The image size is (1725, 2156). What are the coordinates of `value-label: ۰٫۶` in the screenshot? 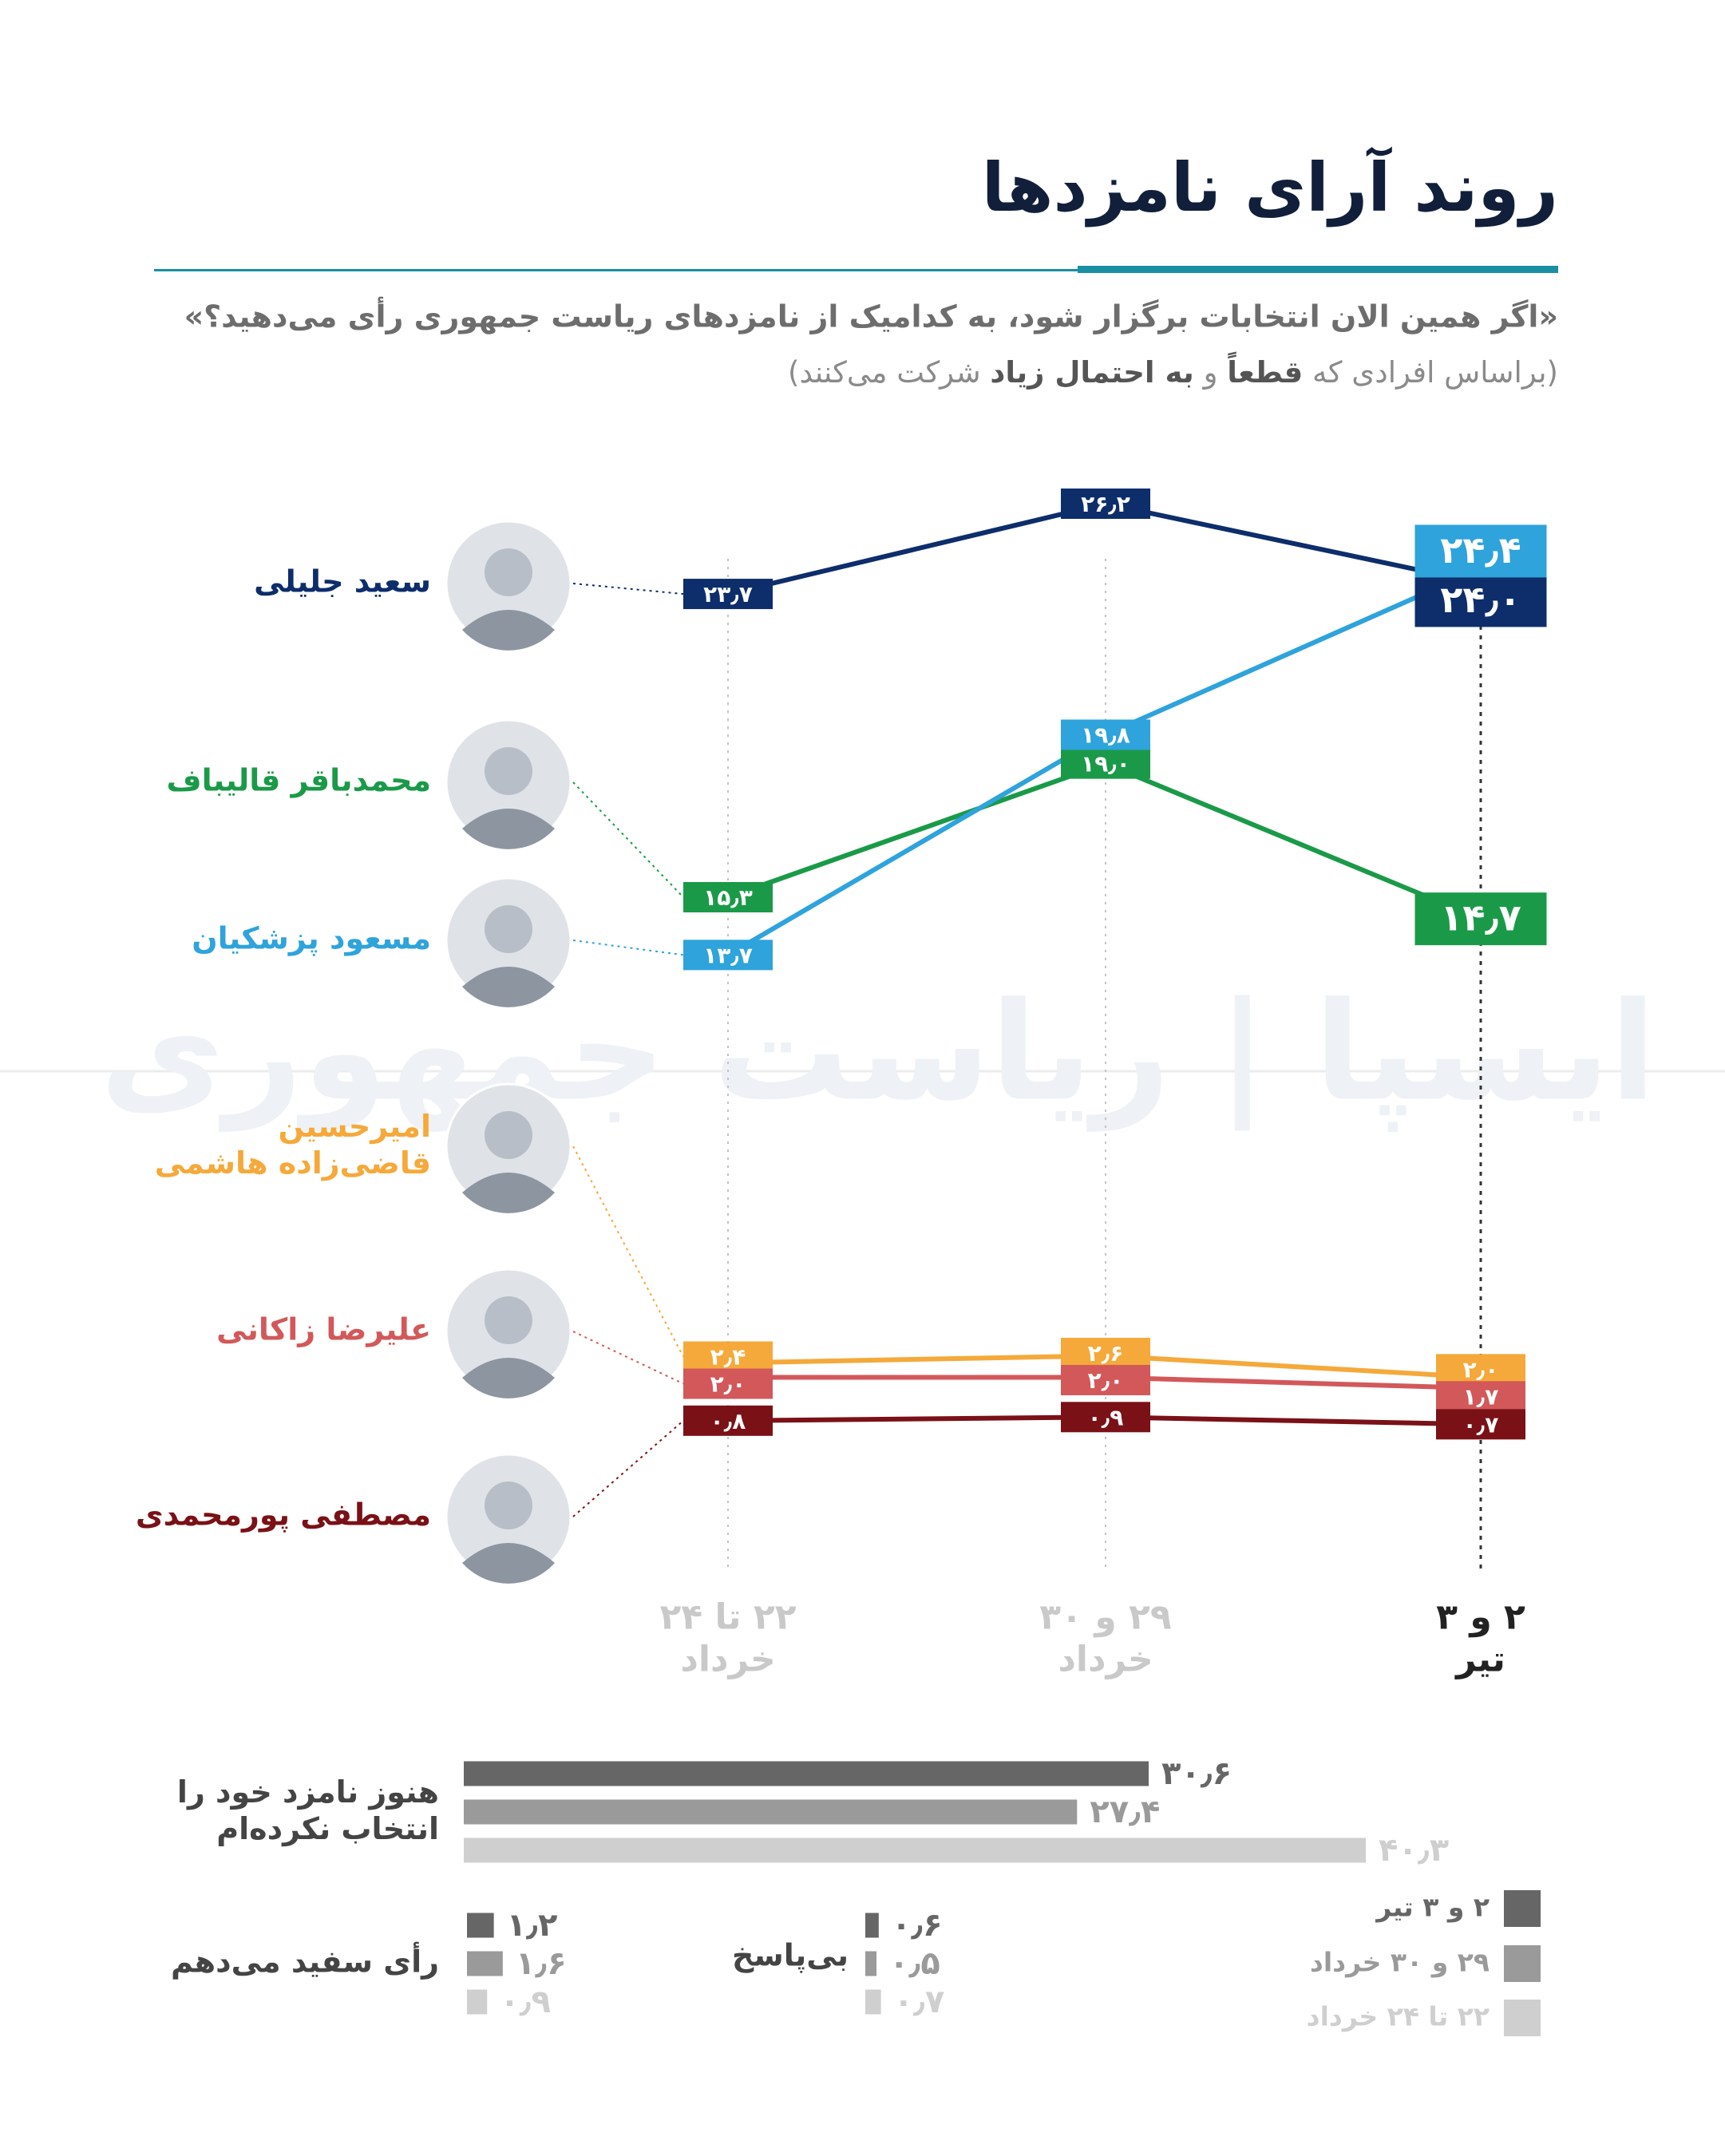 It's located at (917, 1926).